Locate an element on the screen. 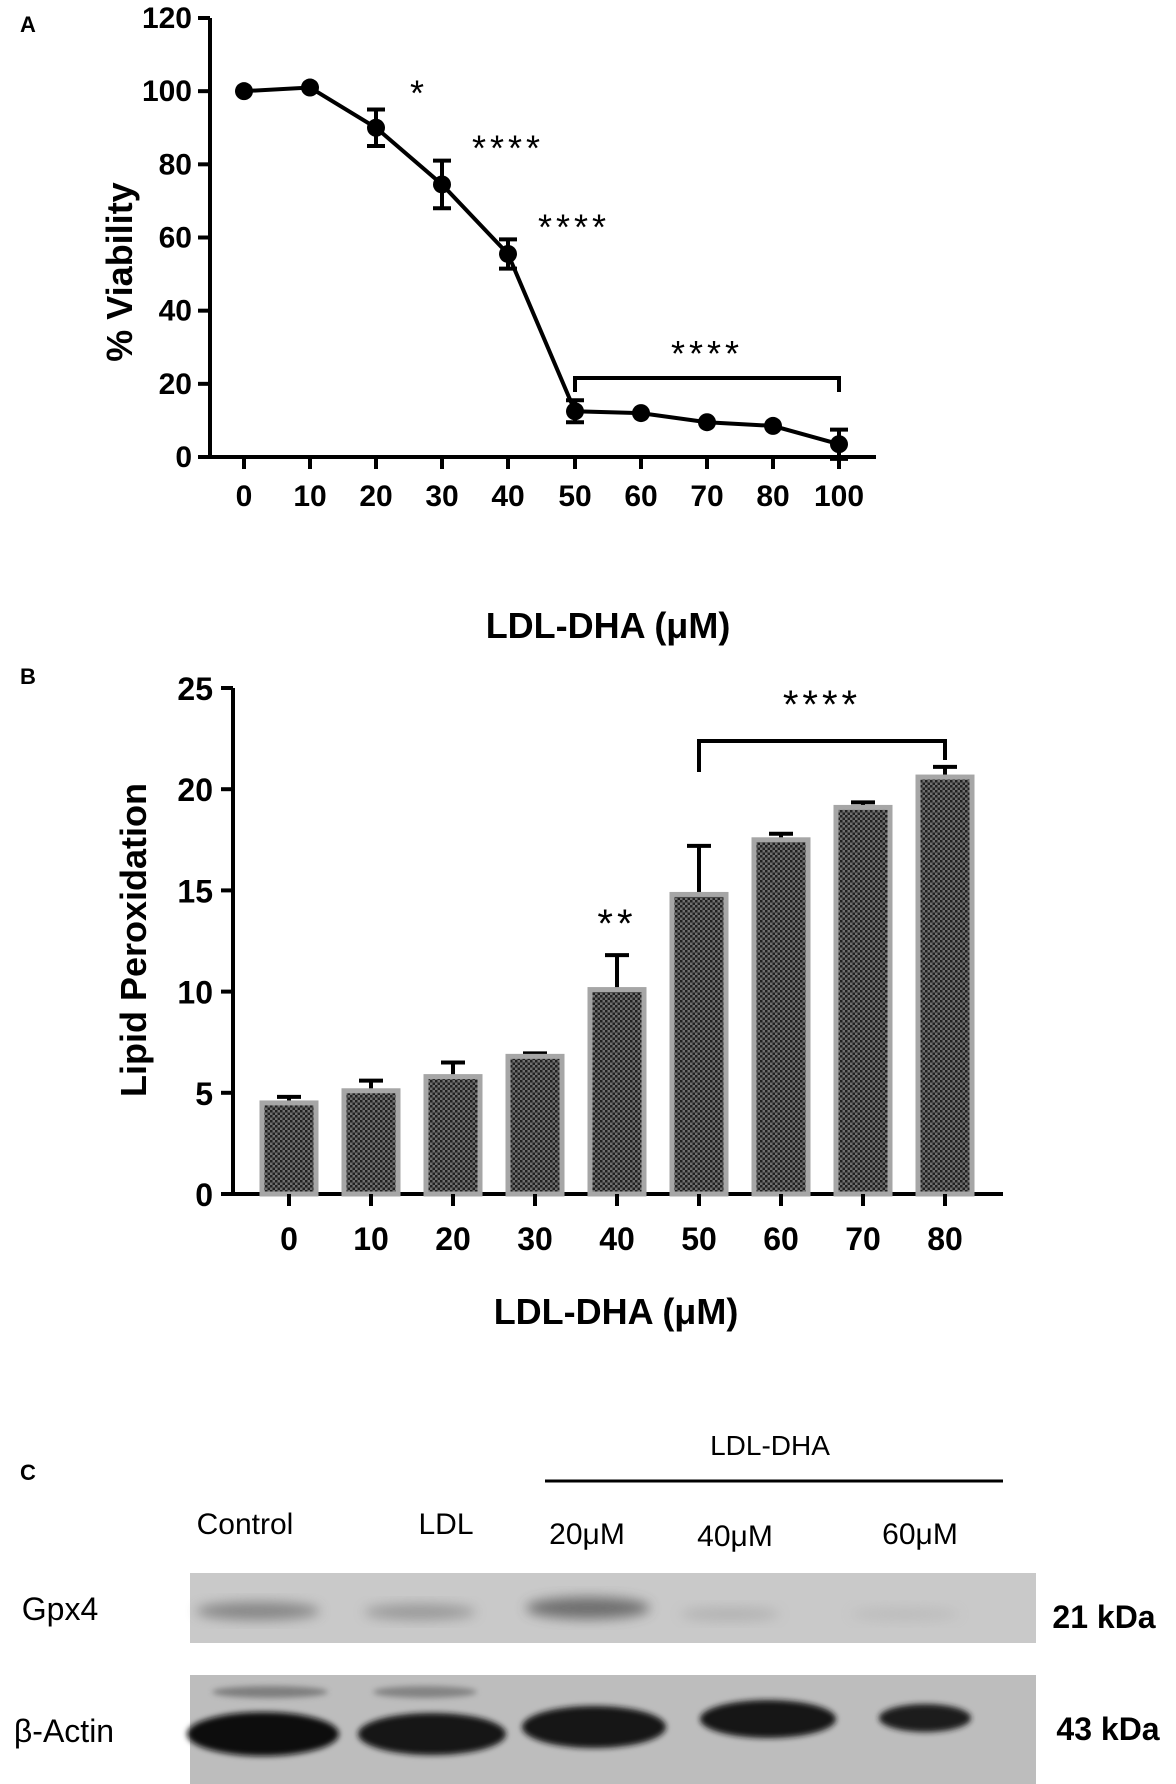  panel-b-annotations: ** is located at coordinates (616, 924).